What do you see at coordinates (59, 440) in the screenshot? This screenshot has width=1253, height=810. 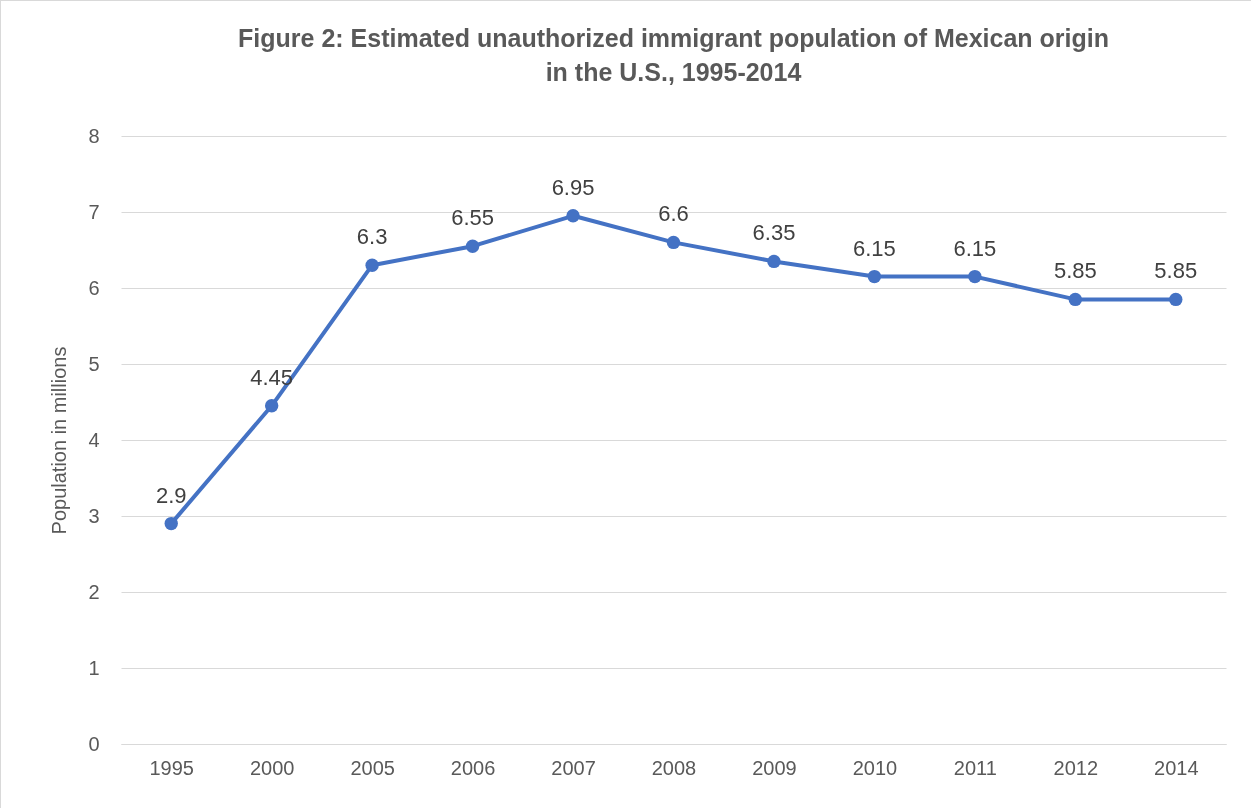 I see `y-axis-title: Population in millions` at bounding box center [59, 440].